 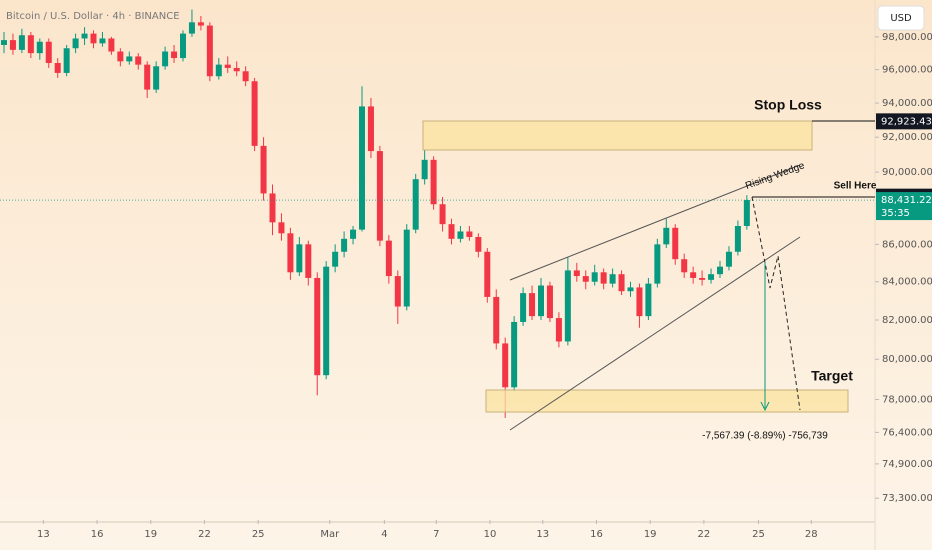 I want to click on x-tick-label: 10, so click(x=490, y=534).